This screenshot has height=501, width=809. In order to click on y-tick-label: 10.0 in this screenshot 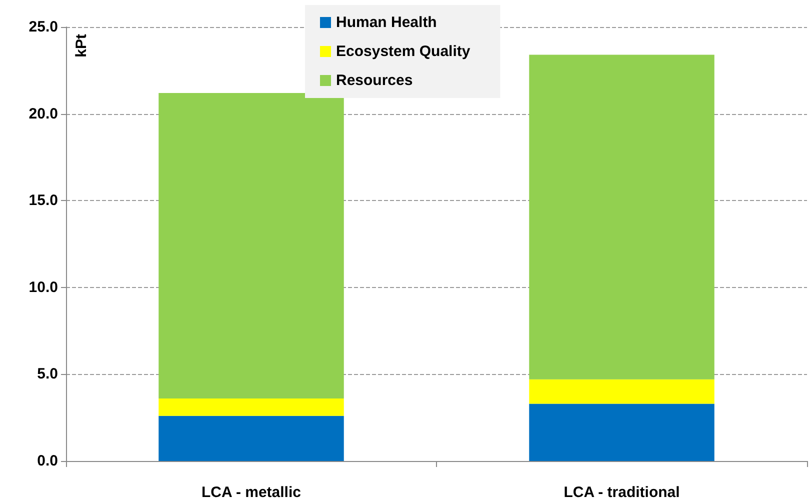, I will do `click(43, 287)`.